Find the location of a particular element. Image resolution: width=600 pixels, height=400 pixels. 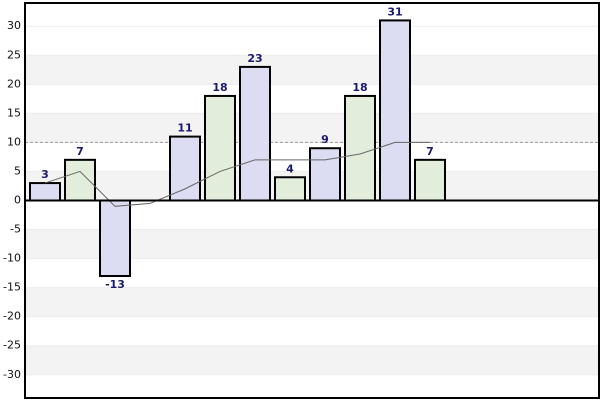

value-label: -13 is located at coordinates (115, 284).